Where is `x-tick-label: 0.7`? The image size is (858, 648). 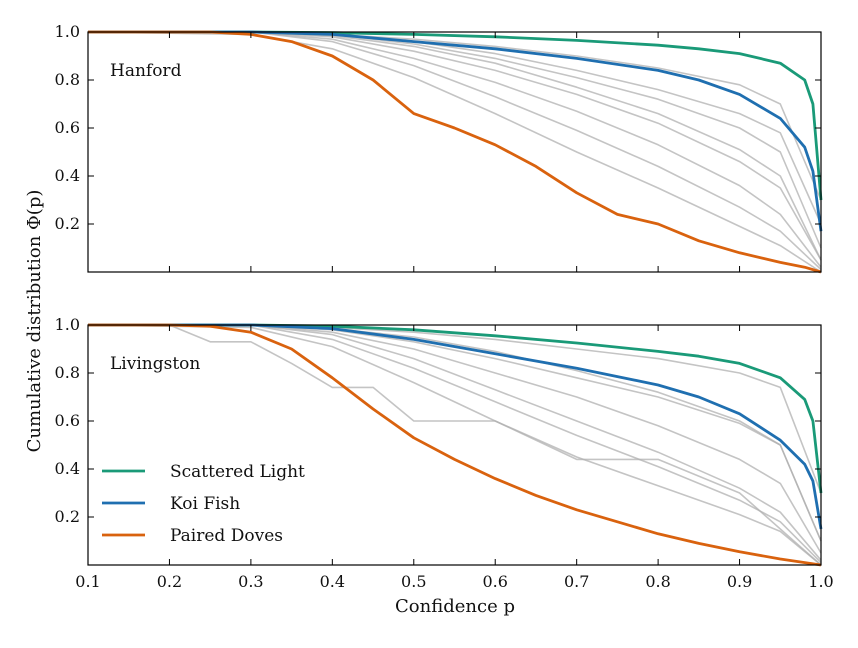 x-tick-label: 0.7 is located at coordinates (576, 581).